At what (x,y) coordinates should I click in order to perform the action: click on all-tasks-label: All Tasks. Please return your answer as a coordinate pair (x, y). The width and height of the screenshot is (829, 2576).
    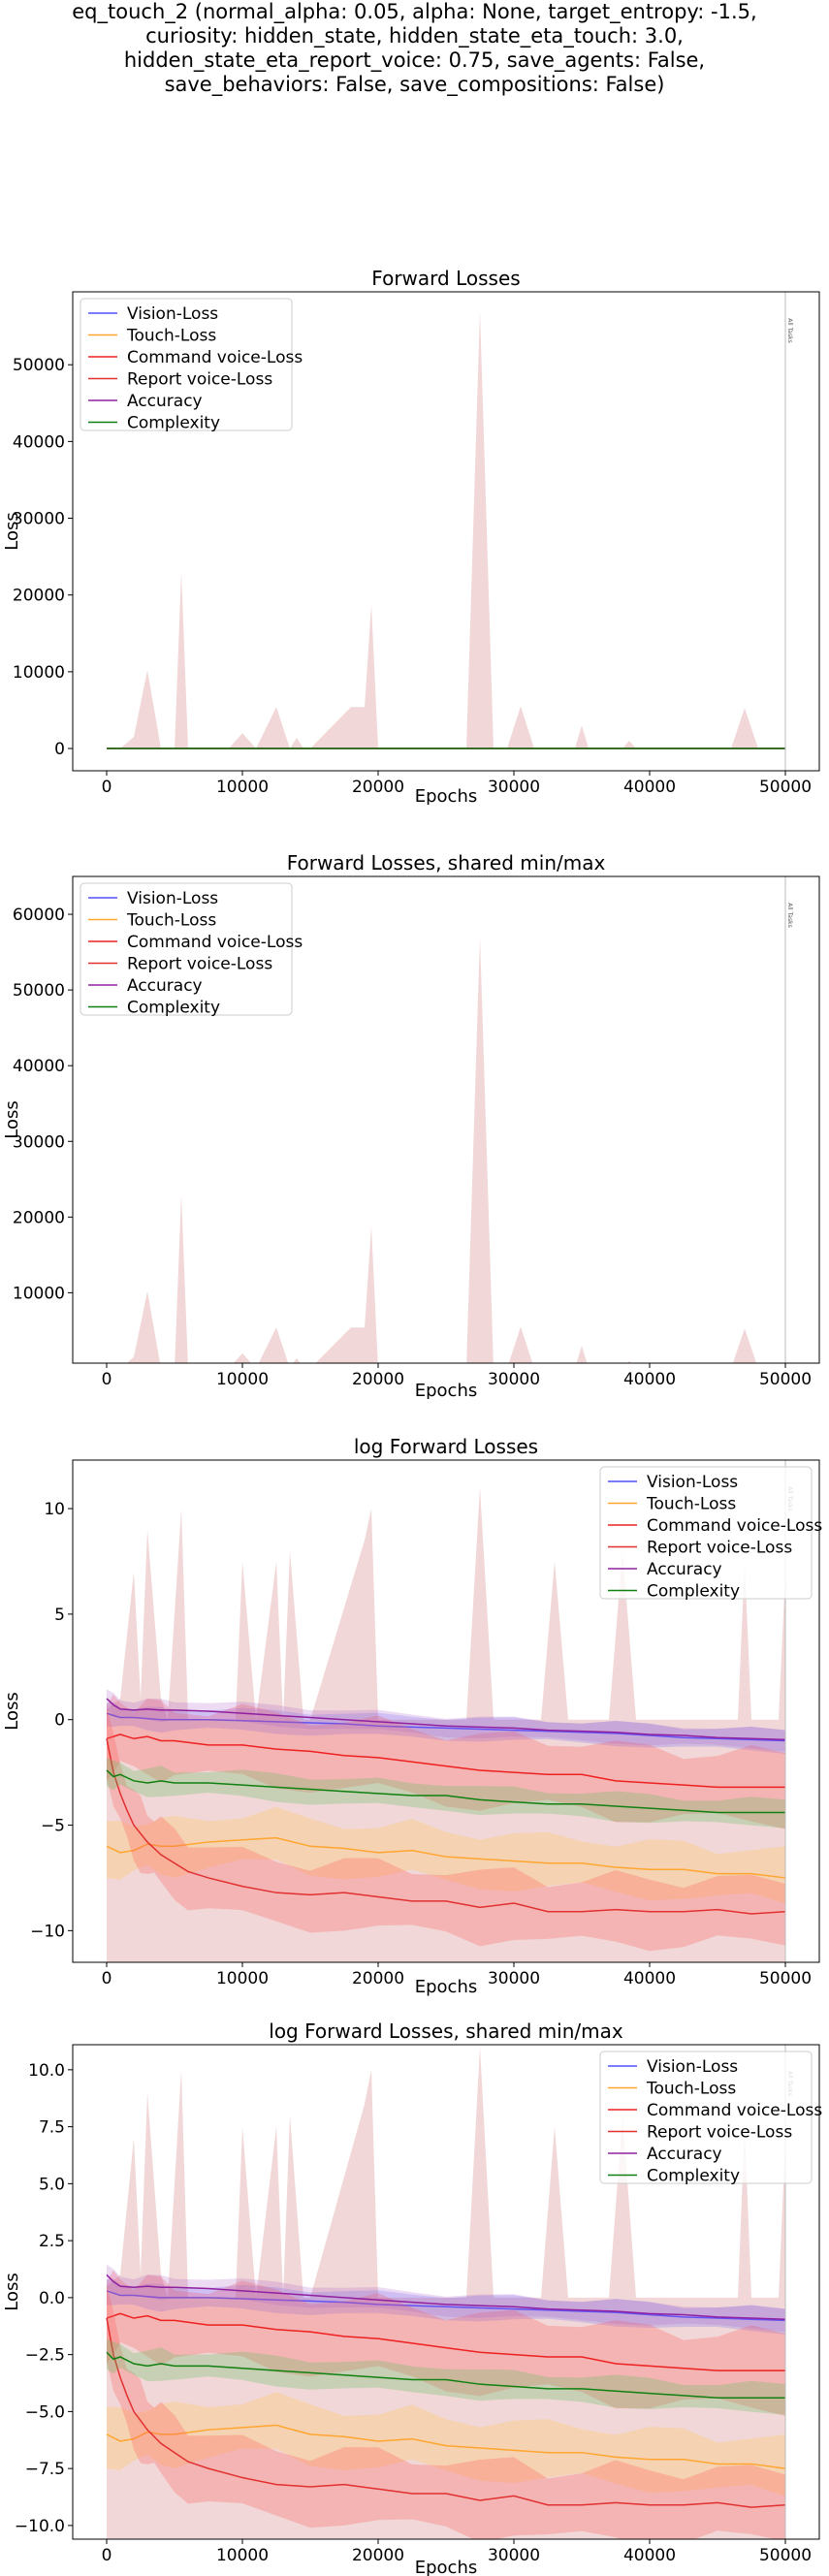
    Looking at the image, I should click on (789, 330).